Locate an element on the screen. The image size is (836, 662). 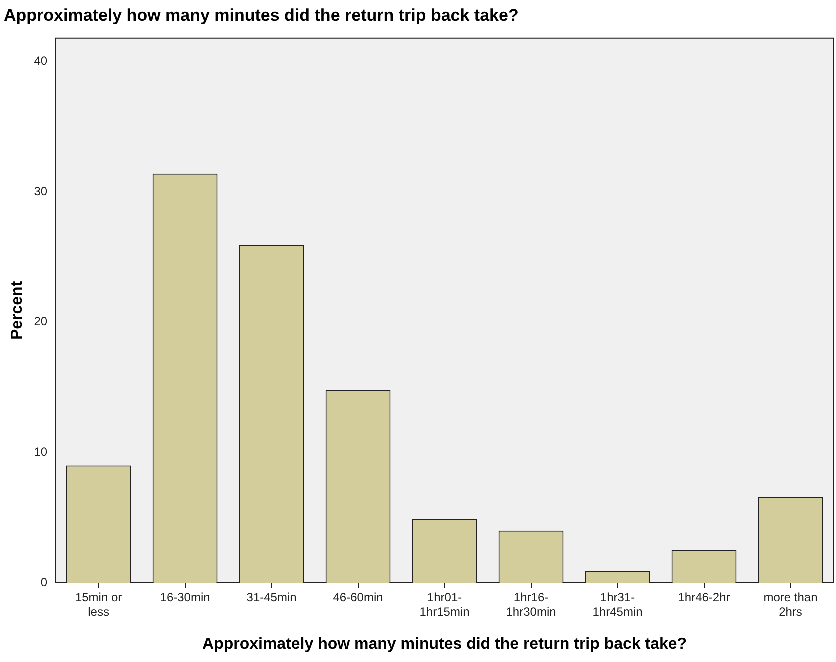
y-tick-label: 20 is located at coordinates (41, 321).